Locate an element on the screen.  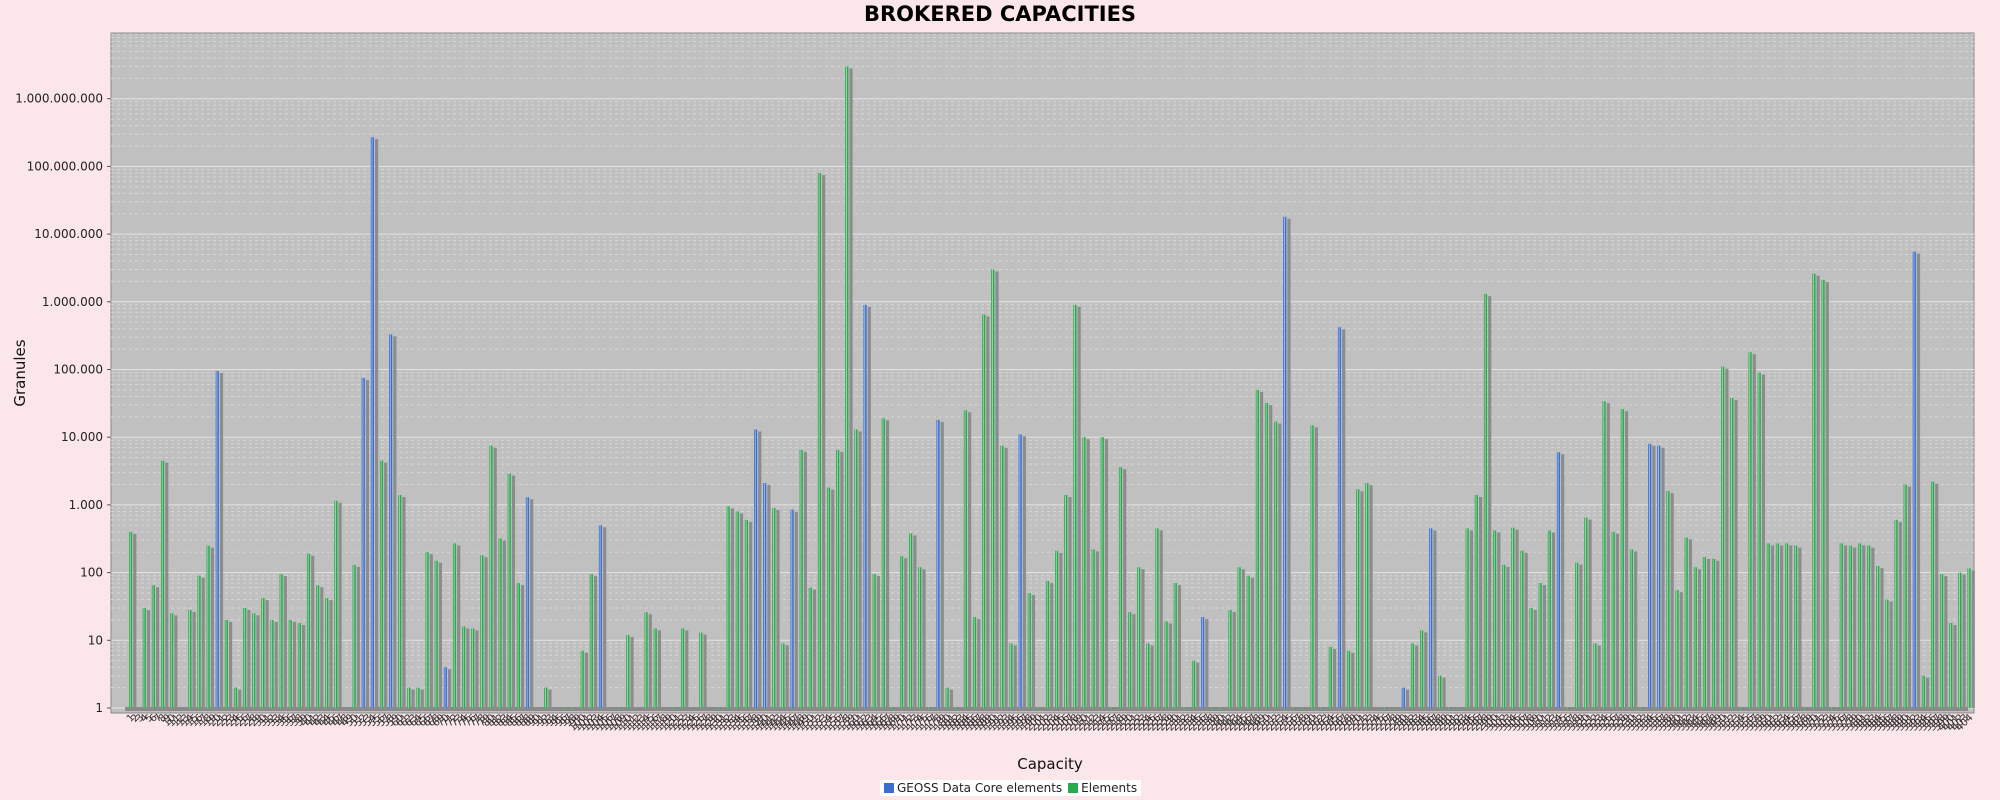
legend-swatch-core is located at coordinates (889, 788).